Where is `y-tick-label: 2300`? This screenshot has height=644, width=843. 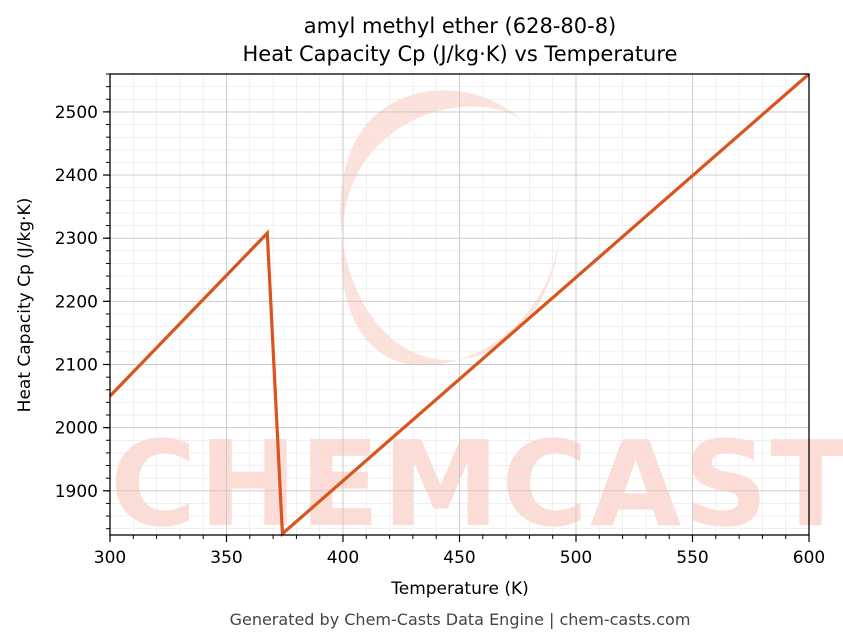
y-tick-label: 2300 is located at coordinates (76, 239).